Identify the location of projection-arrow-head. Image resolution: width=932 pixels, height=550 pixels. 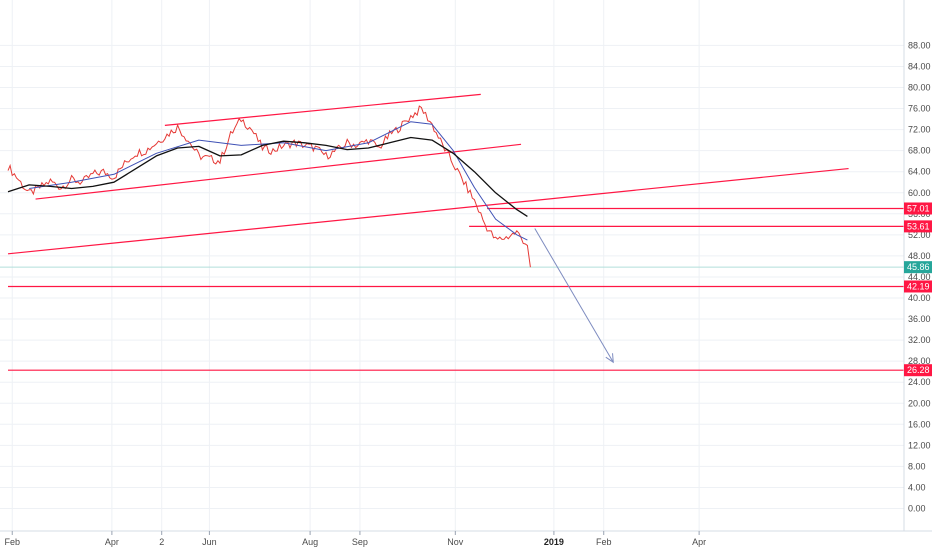
(609, 358).